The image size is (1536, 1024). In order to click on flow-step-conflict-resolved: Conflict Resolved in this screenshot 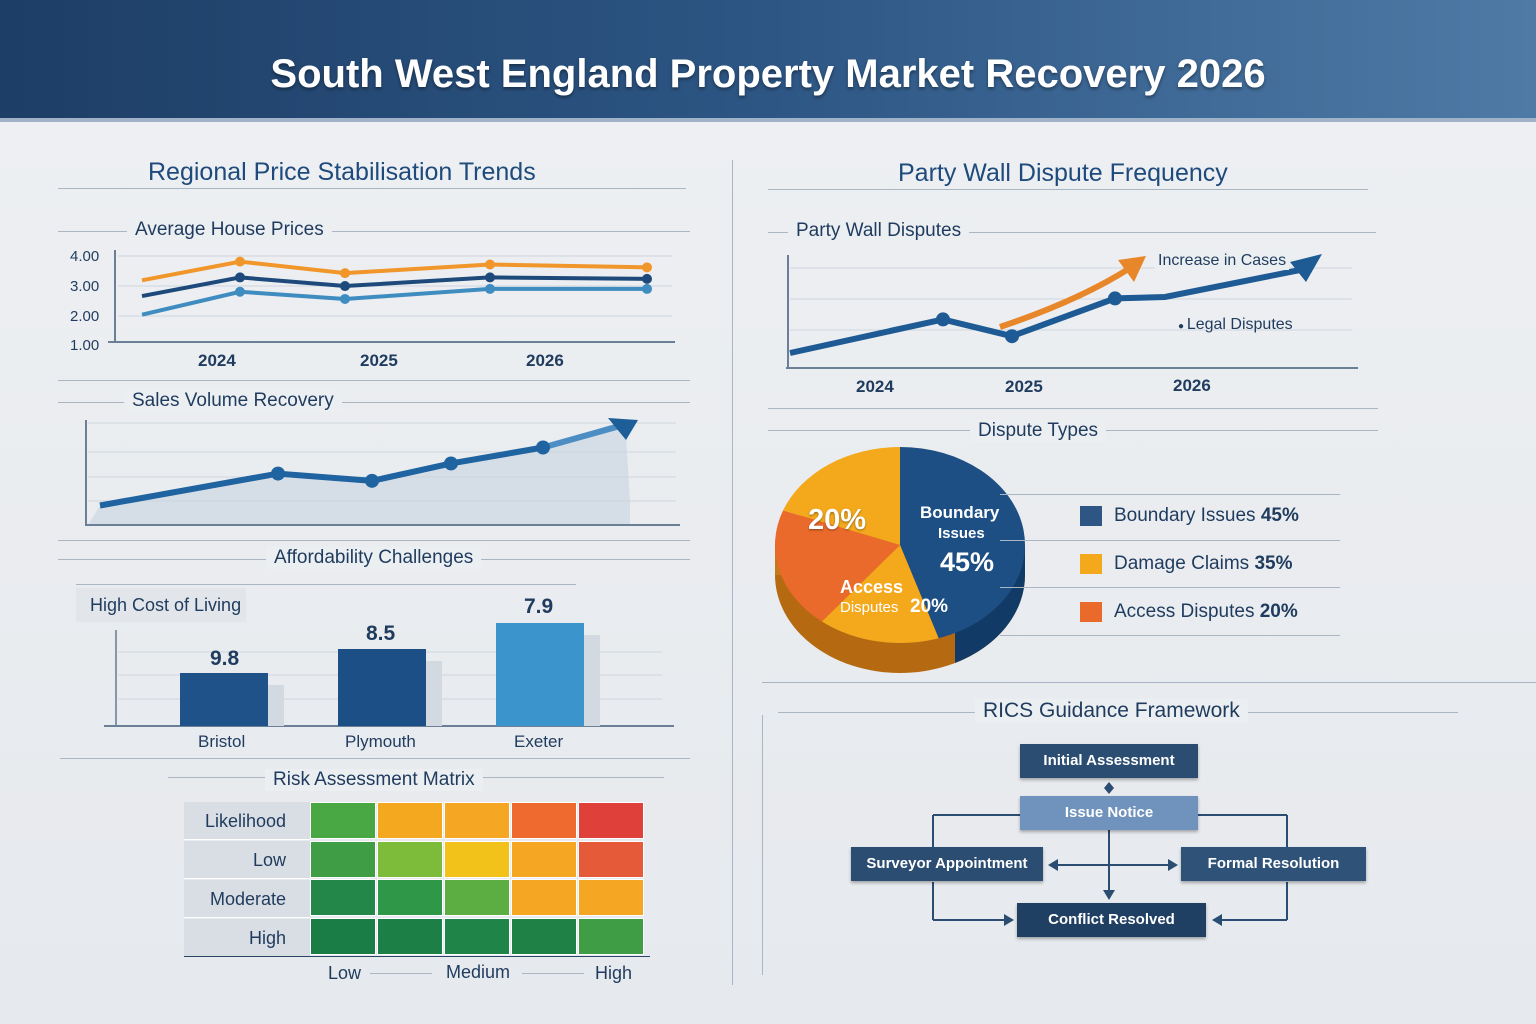, I will do `click(1111, 920)`.